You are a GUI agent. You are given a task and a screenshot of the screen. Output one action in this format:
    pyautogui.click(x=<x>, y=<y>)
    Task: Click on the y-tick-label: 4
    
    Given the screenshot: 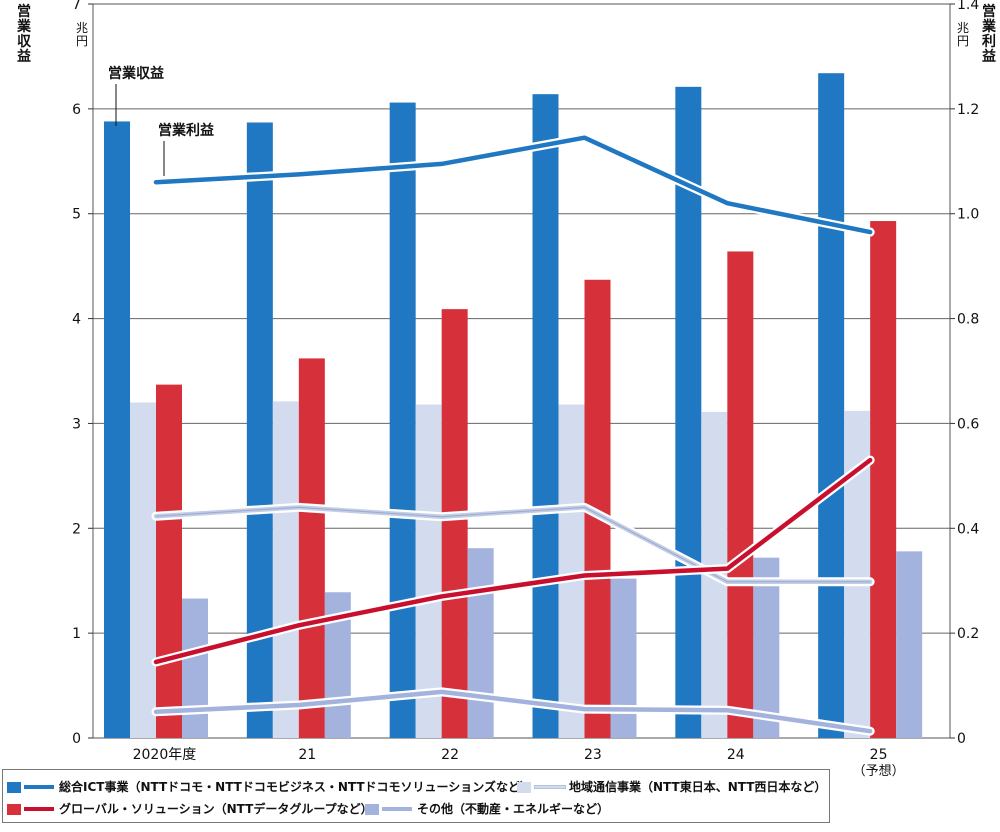 What is the action you would take?
    pyautogui.click(x=76, y=320)
    